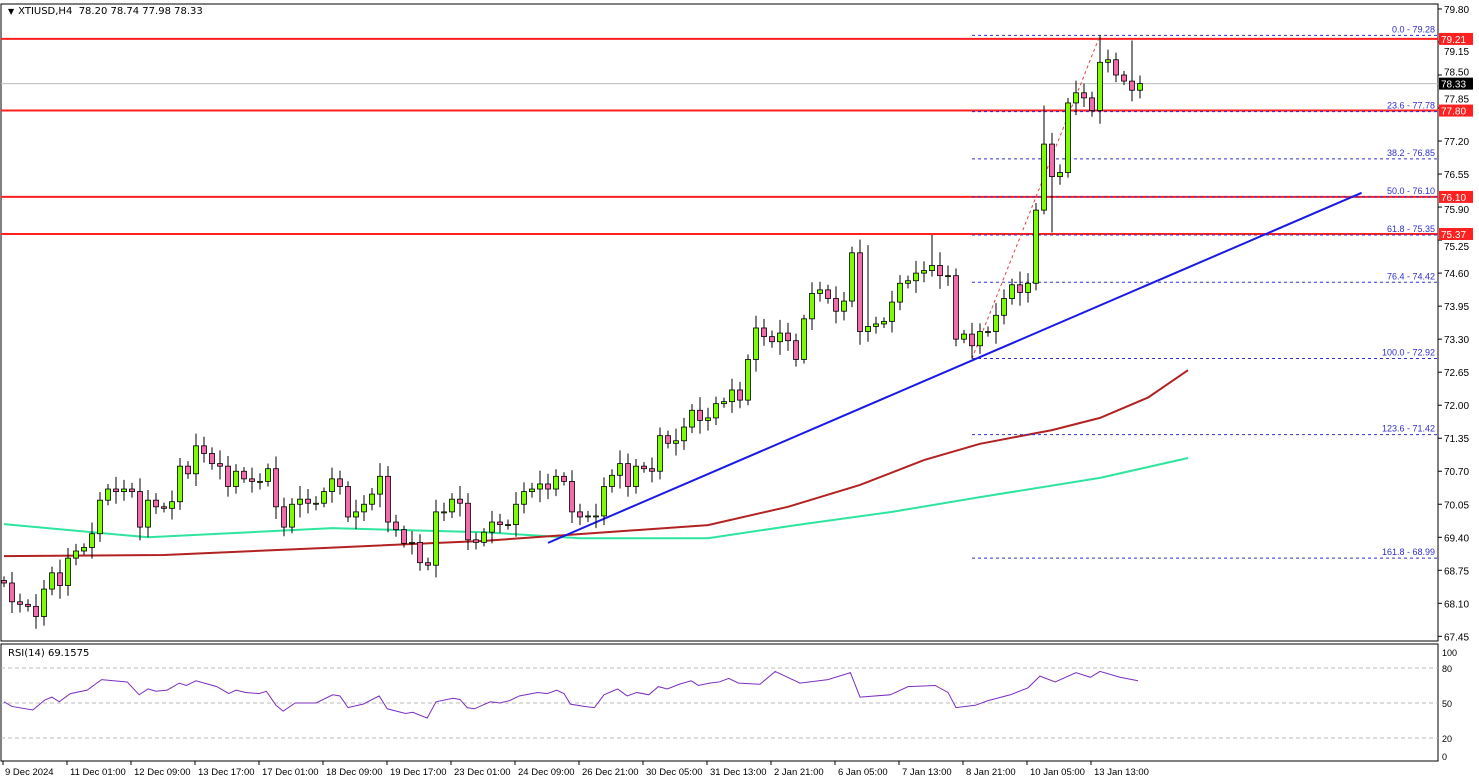  Describe the element at coordinates (674, 772) in the screenshot. I see `x-tick-label: 30 Dec 05:00` at that location.